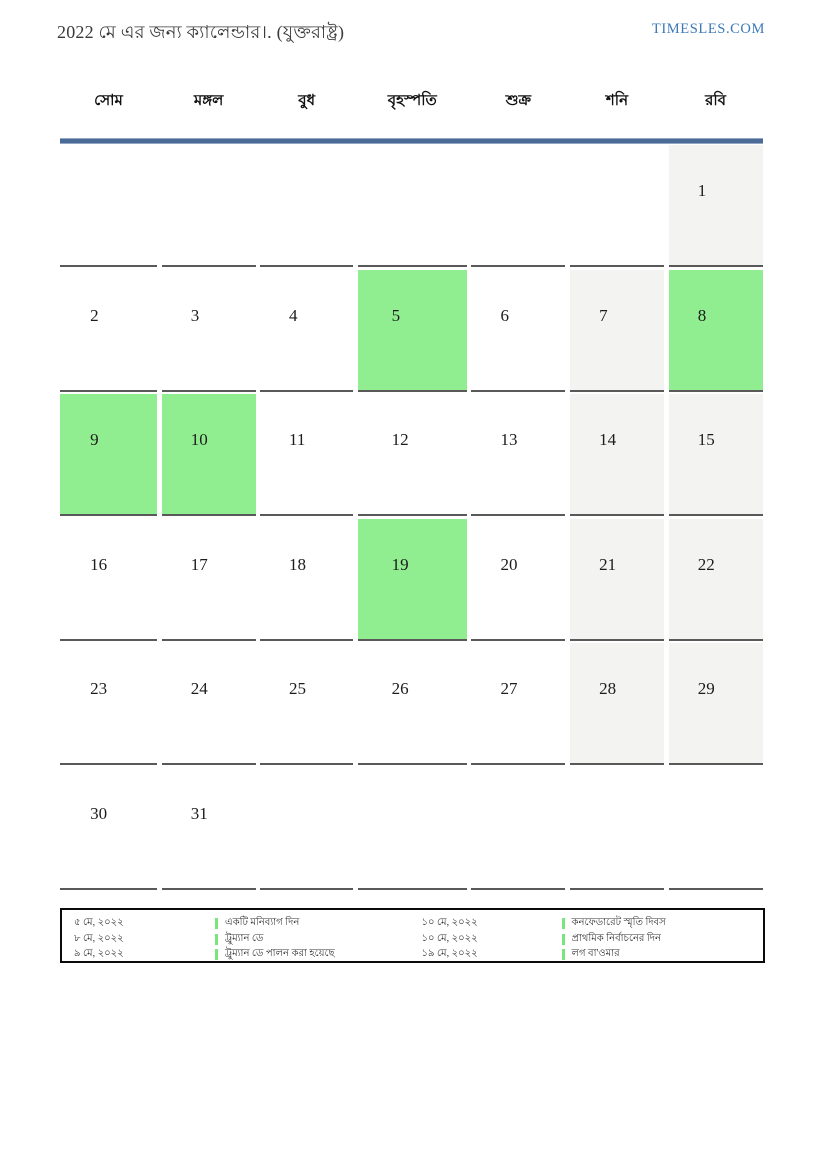 The height and width of the screenshot is (1169, 827). What do you see at coordinates (706, 564) in the screenshot?
I see `day-number: 22` at bounding box center [706, 564].